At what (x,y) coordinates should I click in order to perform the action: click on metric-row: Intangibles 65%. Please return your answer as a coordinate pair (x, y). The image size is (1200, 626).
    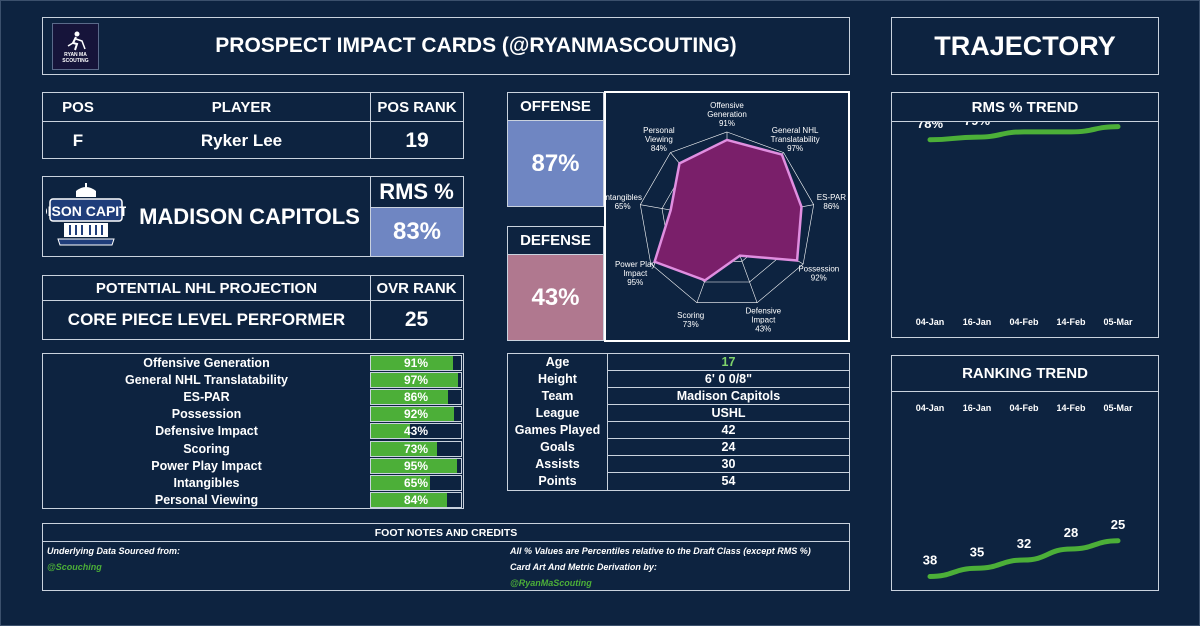
    Looking at the image, I should click on (253, 483).